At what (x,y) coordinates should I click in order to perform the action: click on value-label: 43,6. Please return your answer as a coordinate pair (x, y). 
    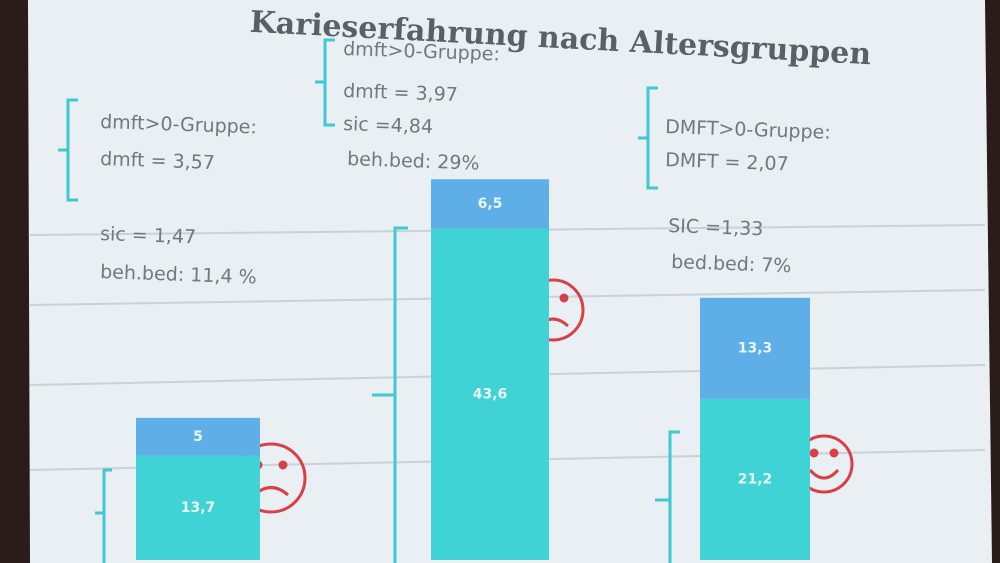
    Looking at the image, I should click on (490, 394).